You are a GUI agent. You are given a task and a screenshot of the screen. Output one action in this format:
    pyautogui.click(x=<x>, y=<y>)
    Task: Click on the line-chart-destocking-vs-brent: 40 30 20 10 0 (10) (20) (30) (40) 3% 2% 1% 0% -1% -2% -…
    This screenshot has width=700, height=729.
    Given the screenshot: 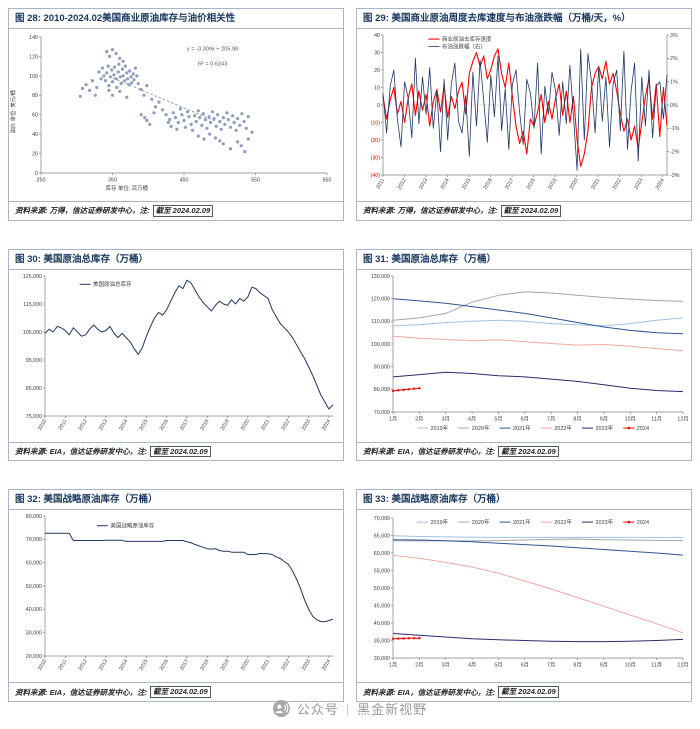 What is the action you would take?
    pyautogui.click(x=525, y=112)
    